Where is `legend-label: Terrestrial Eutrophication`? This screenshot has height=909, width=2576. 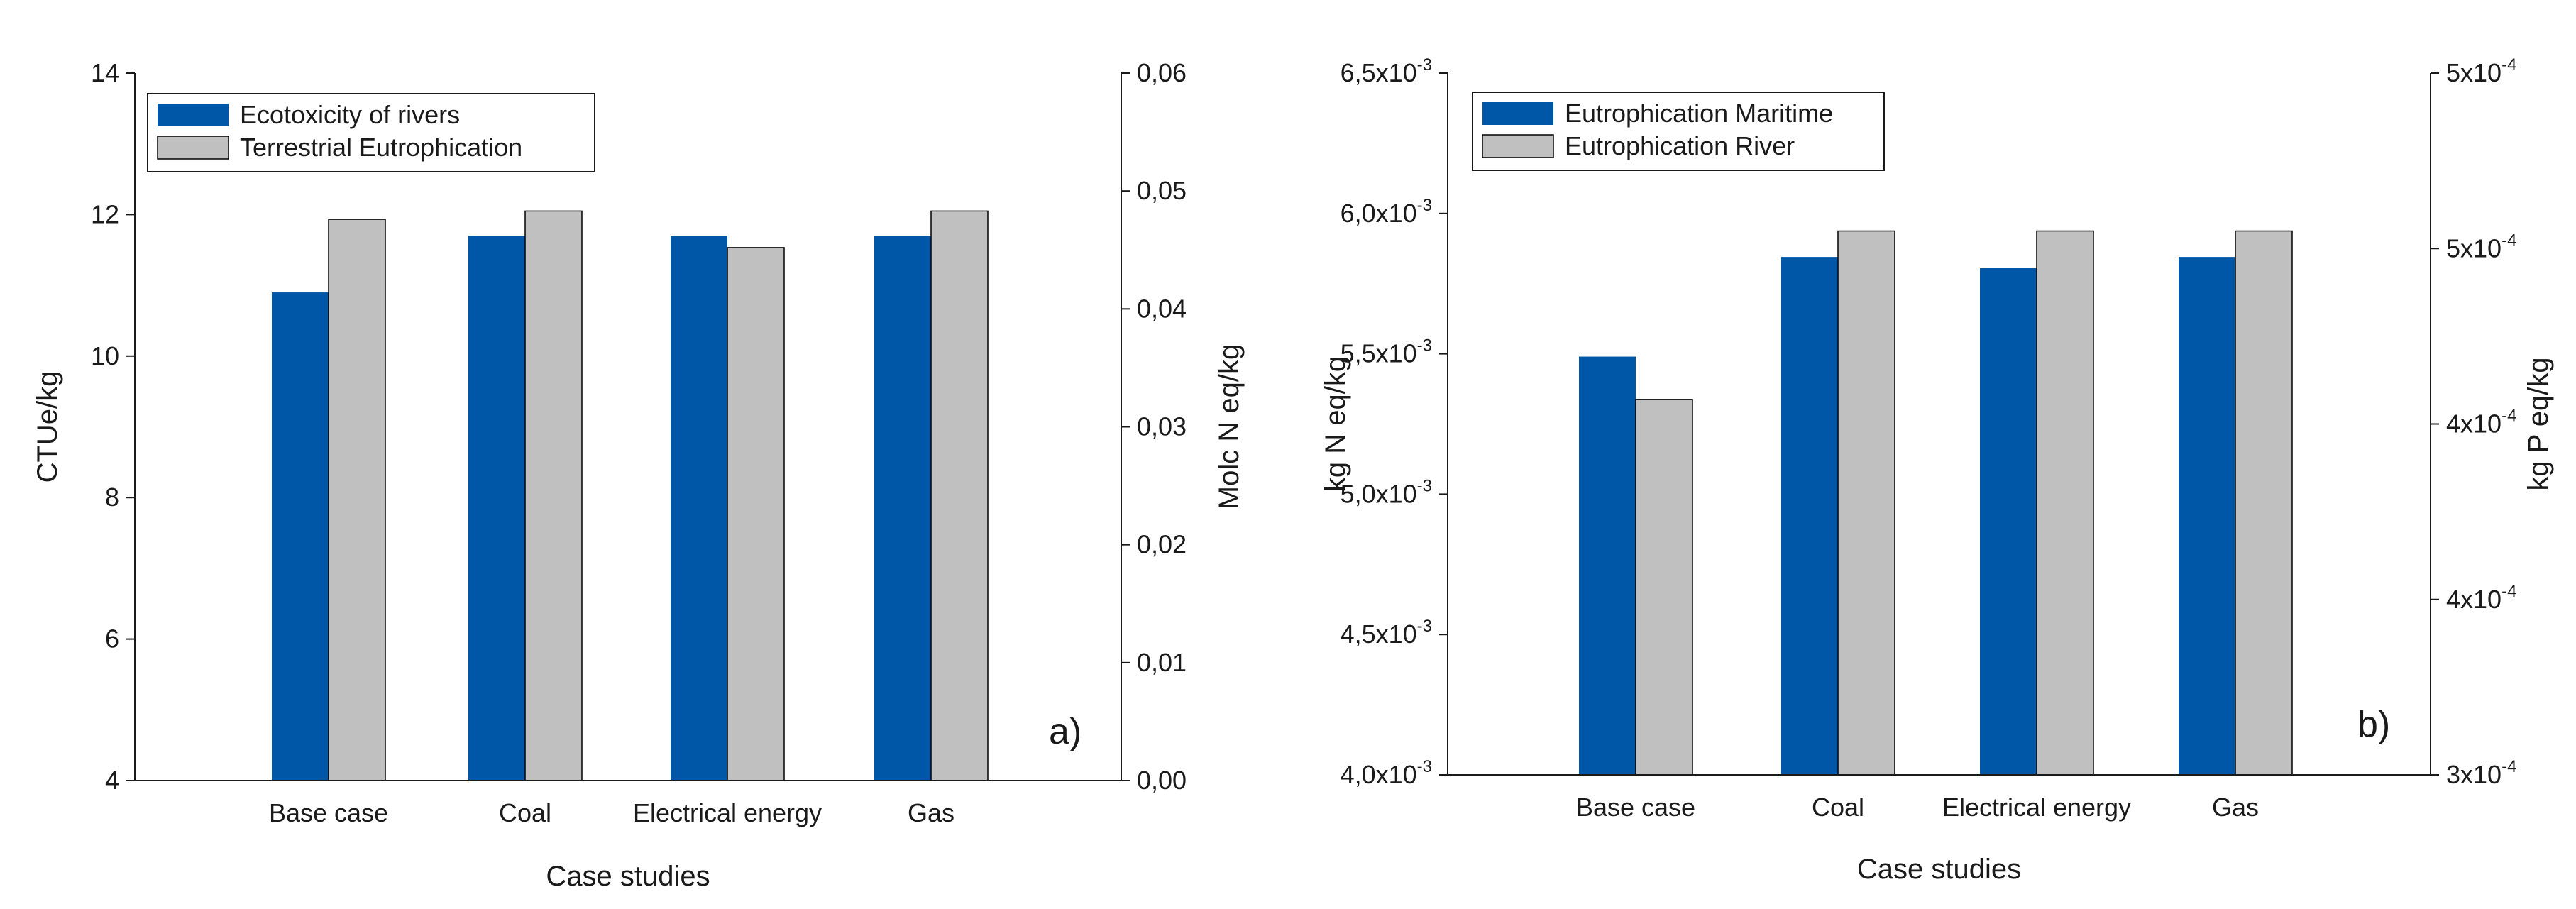
legend-label: Terrestrial Eutrophication is located at coordinates (381, 147).